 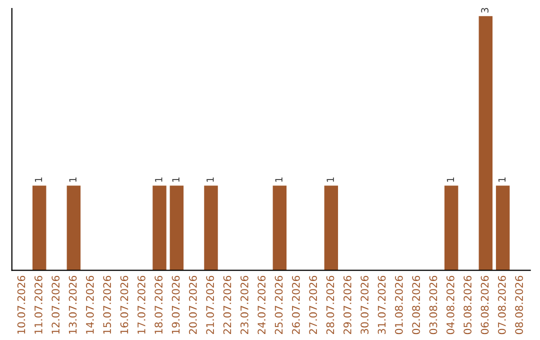 I want to click on x-tick-label: 28.07.2026, so click(x=330, y=305).